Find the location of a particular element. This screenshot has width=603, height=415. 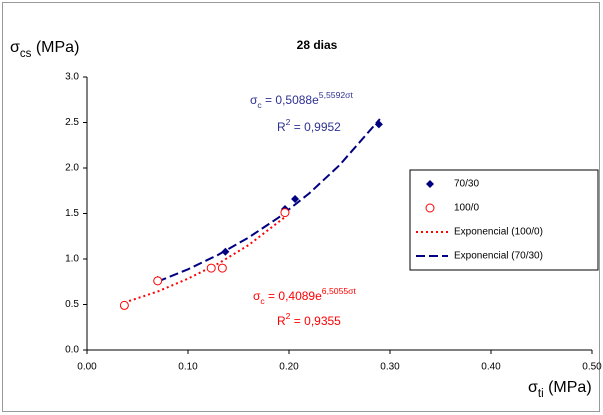

r-squared: R2 = 0,9355 is located at coordinates (309, 319).